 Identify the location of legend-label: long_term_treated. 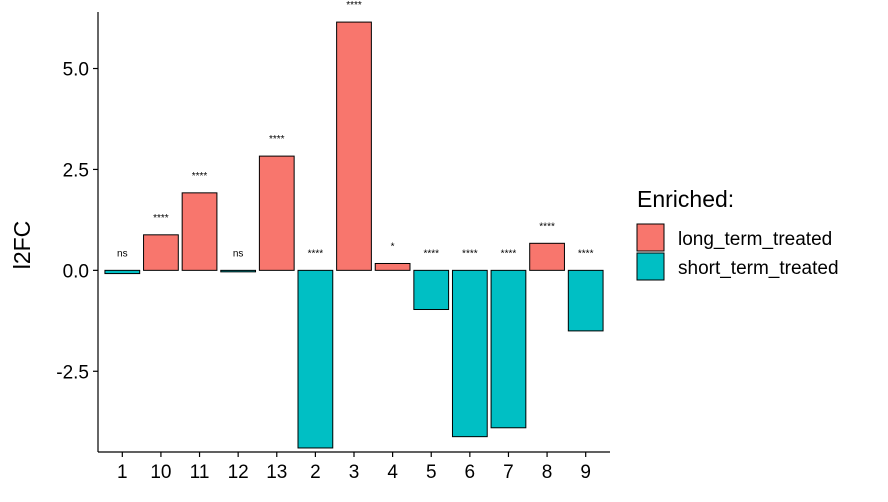
(755, 239).